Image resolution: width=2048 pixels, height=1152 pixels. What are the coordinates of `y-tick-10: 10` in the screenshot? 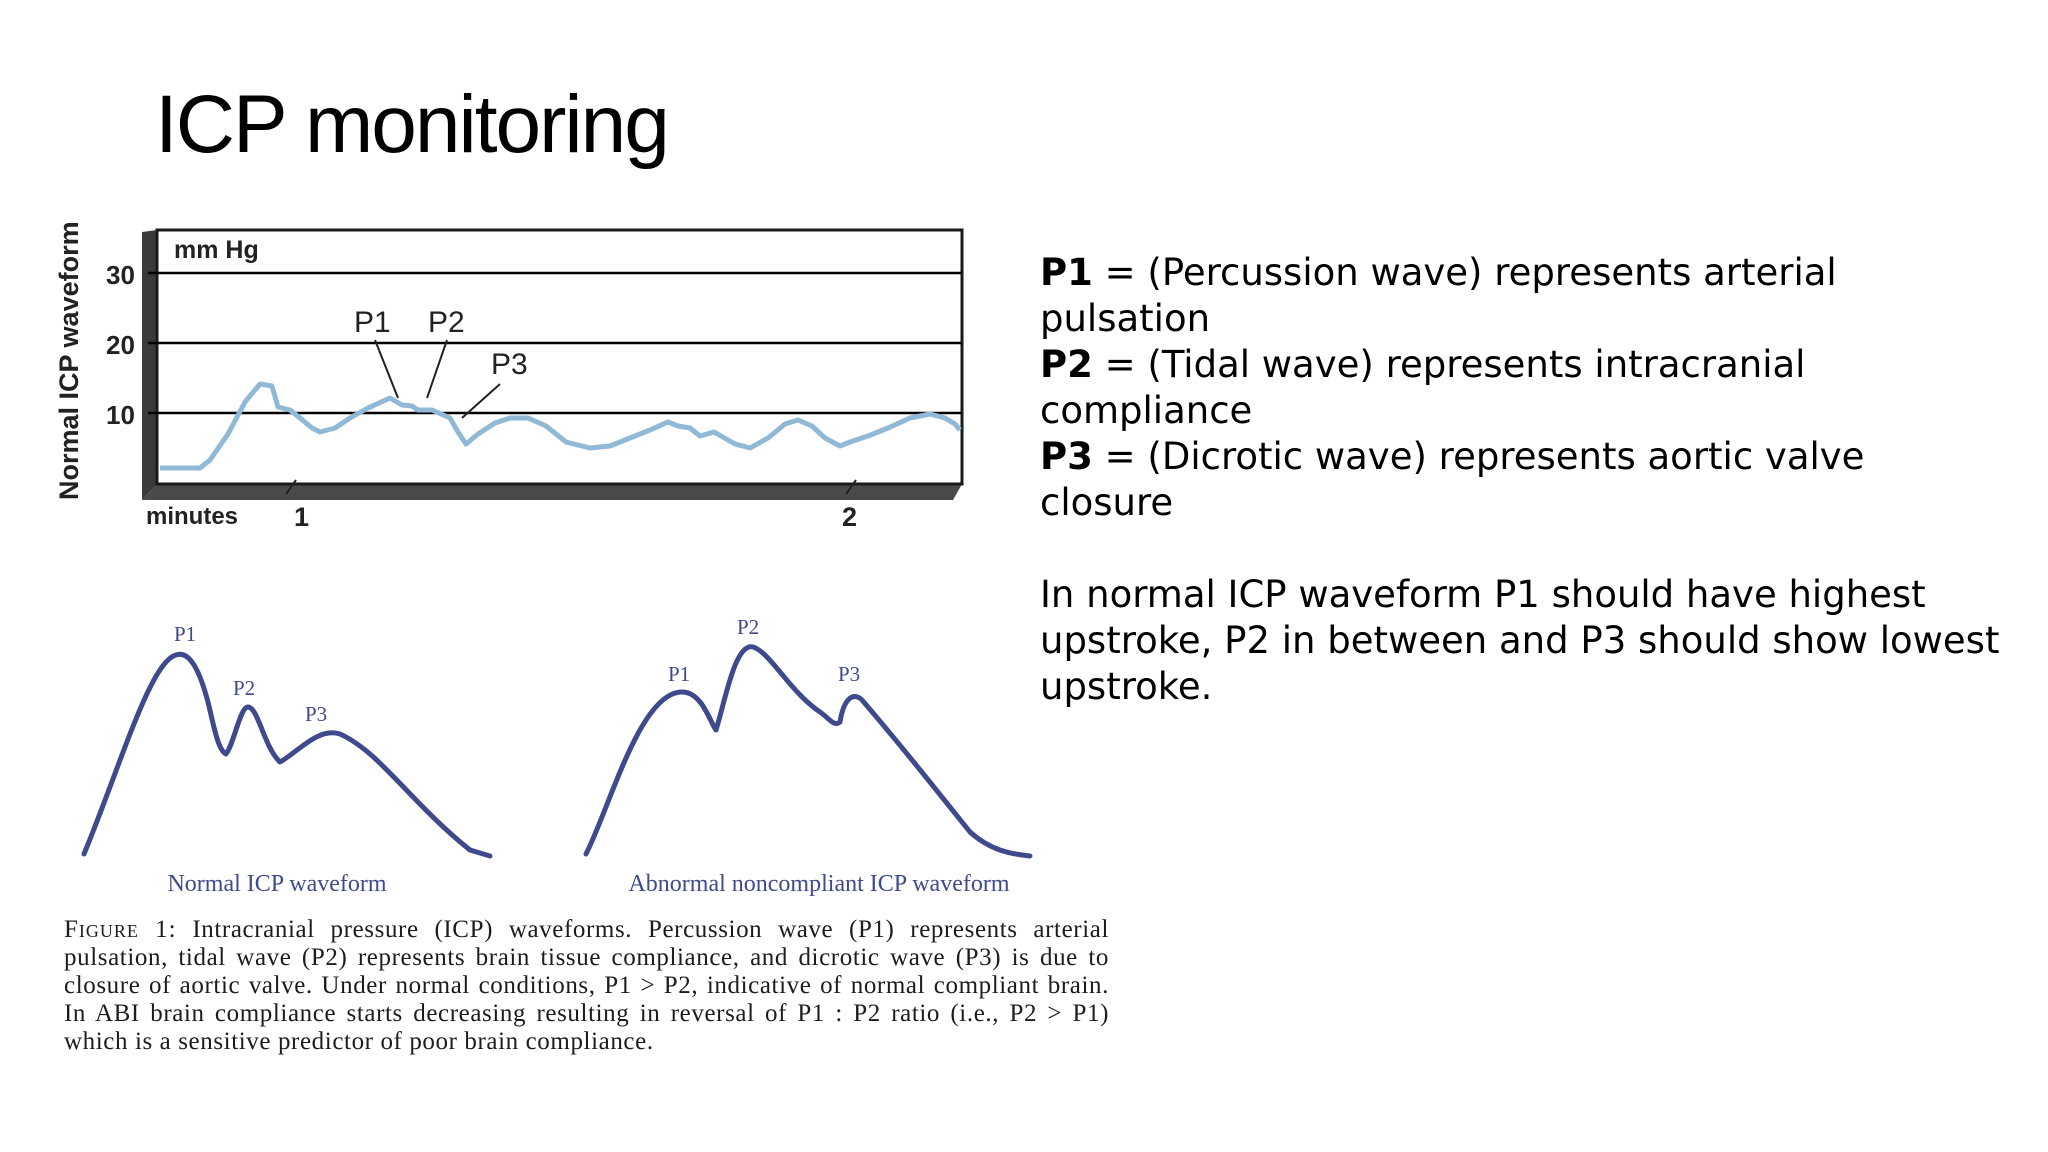 It's located at (120, 415).